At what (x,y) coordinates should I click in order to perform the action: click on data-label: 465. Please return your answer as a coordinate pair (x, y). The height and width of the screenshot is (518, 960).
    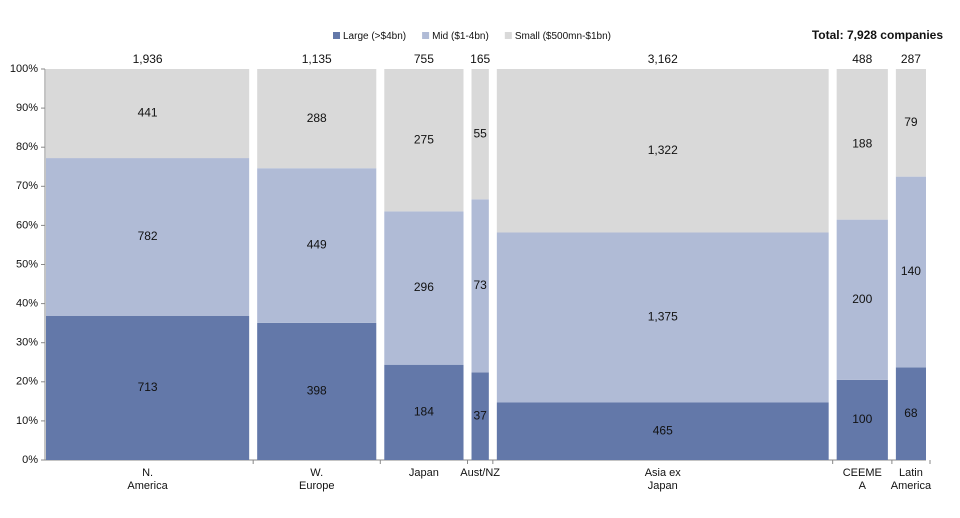
    Looking at the image, I should click on (663, 430).